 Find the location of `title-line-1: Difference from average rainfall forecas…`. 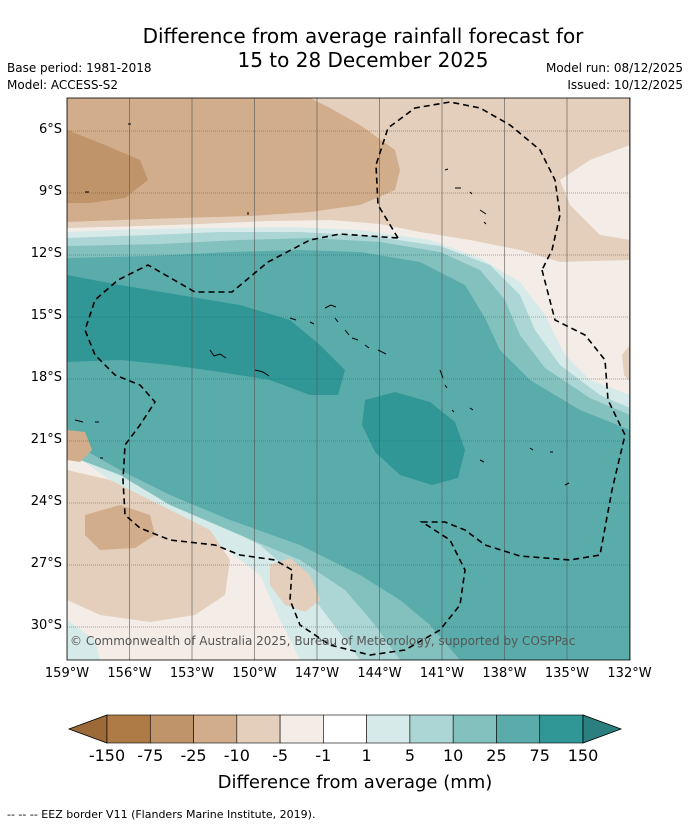

title-line-1: Difference from average rainfall forecas… is located at coordinates (363, 36).